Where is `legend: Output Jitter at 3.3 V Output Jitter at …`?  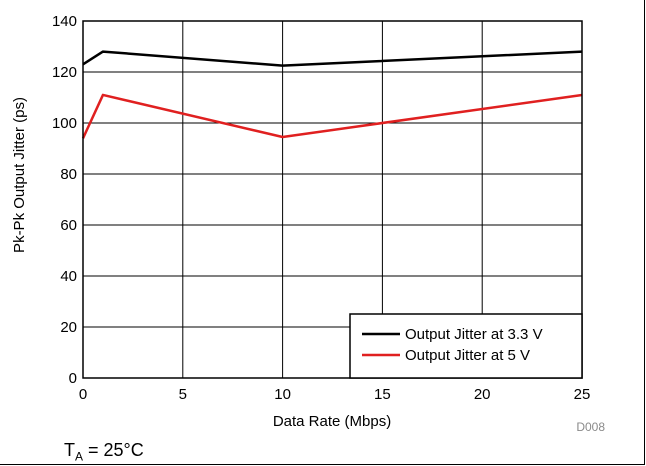 legend: Output Jitter at 3.3 V Output Jitter at … is located at coordinates (466, 346).